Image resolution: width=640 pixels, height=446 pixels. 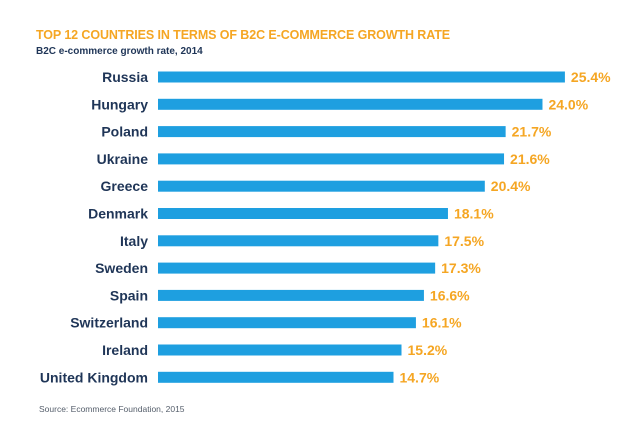 I want to click on category-label: Ireland, so click(x=125, y=350).